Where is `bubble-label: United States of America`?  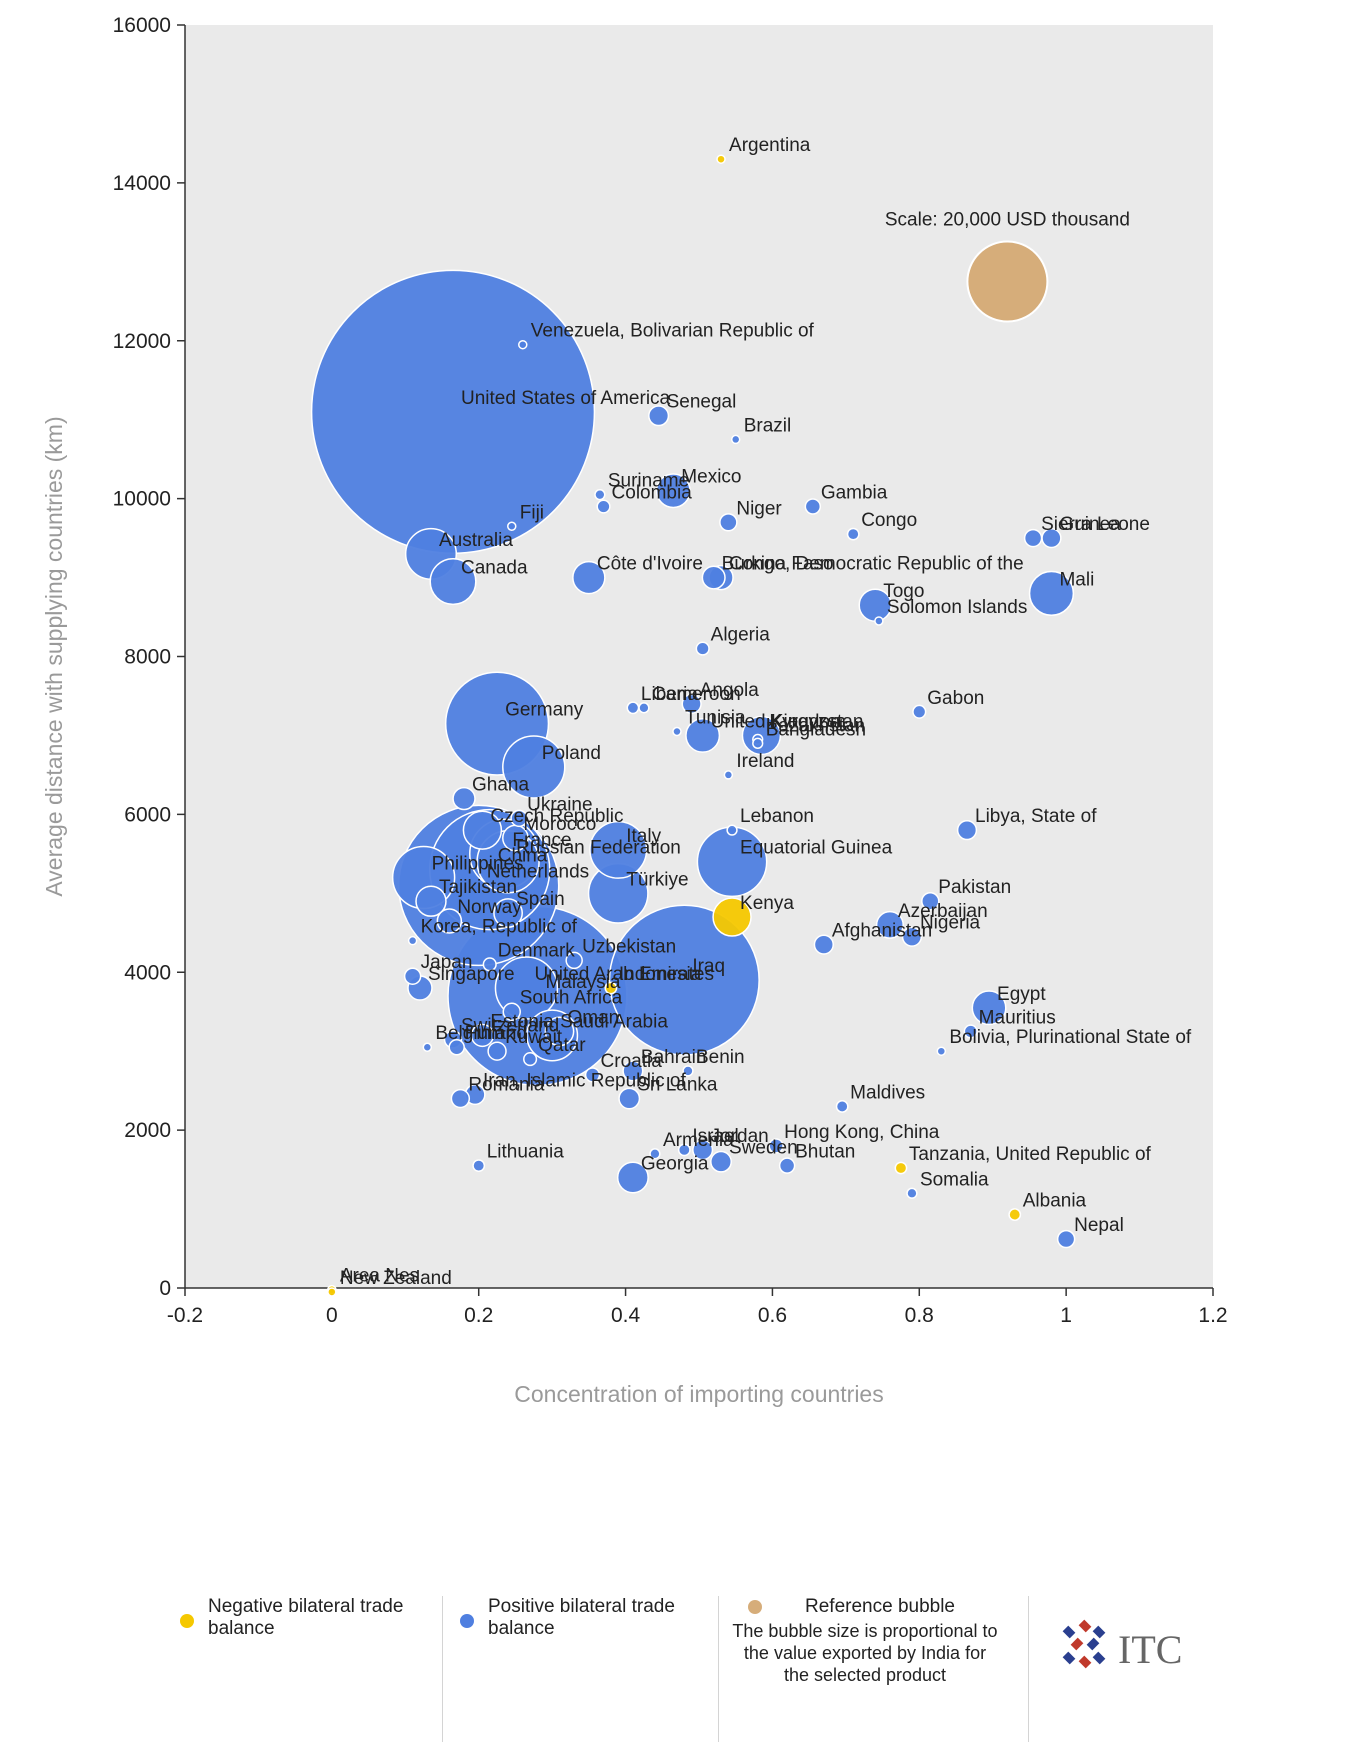 bubble-label: United States of America is located at coordinates (566, 398).